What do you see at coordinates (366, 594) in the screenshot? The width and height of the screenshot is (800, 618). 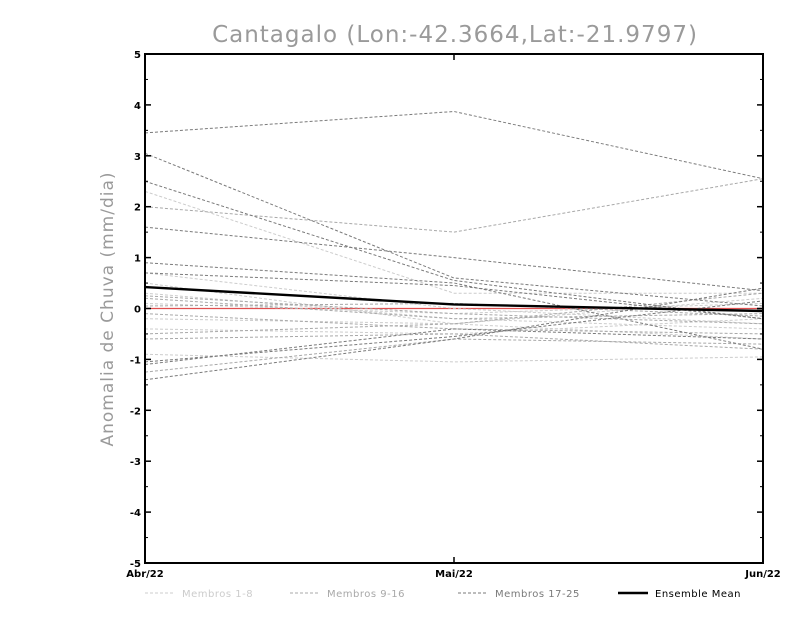 I see `legend-label-2: Membros 9-16` at bounding box center [366, 594].